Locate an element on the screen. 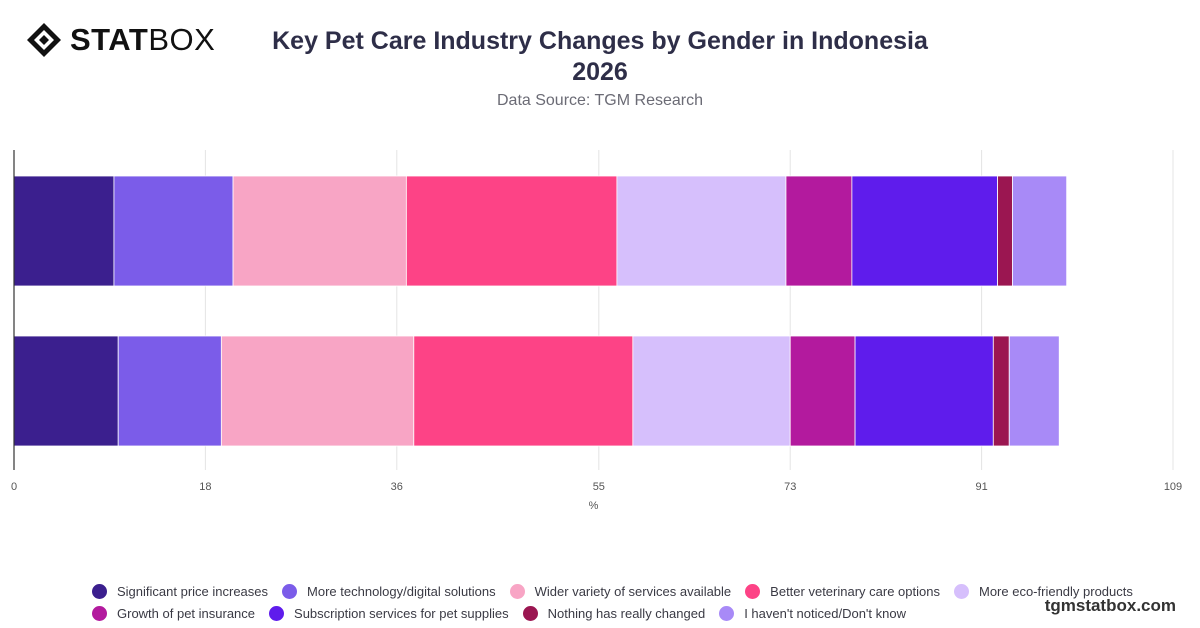 Image resolution: width=1200 pixels, height=628 pixels. legend-item: Subscription services for pet supplies is located at coordinates (389, 613).